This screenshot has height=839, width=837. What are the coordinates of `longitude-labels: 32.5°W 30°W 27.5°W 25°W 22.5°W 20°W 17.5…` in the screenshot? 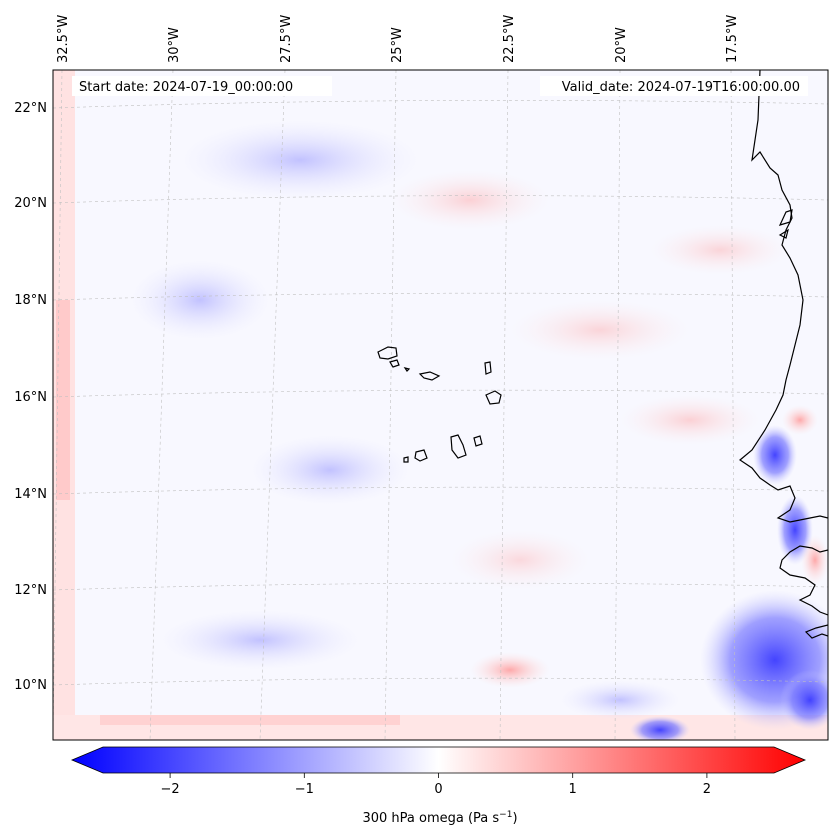 It's located at (398, 39).